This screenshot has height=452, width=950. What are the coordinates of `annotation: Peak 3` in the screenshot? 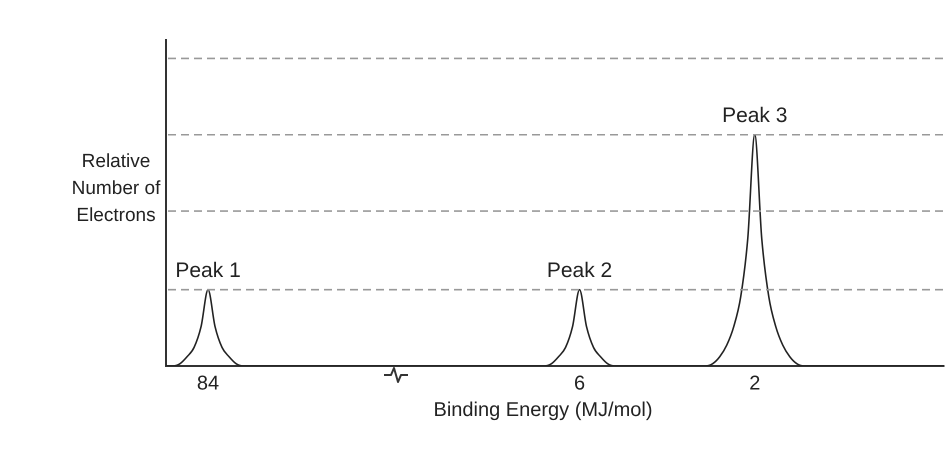 It's located at (755, 116).